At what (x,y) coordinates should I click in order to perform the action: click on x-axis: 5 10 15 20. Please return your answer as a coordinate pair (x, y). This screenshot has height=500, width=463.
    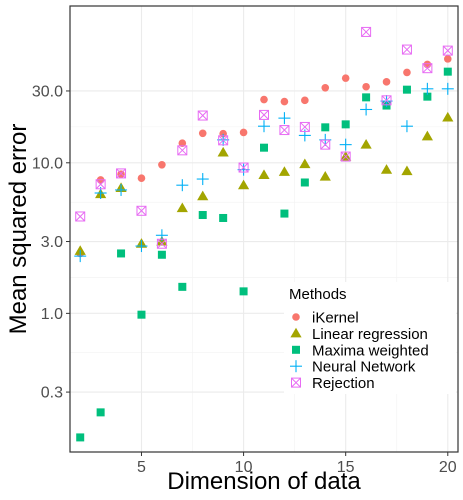
    Looking at the image, I should click on (297, 464).